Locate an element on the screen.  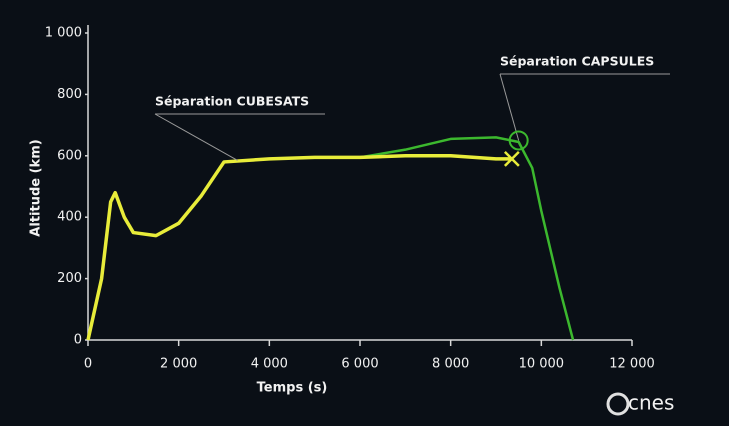
series-line is located at coordinates (467, 238).